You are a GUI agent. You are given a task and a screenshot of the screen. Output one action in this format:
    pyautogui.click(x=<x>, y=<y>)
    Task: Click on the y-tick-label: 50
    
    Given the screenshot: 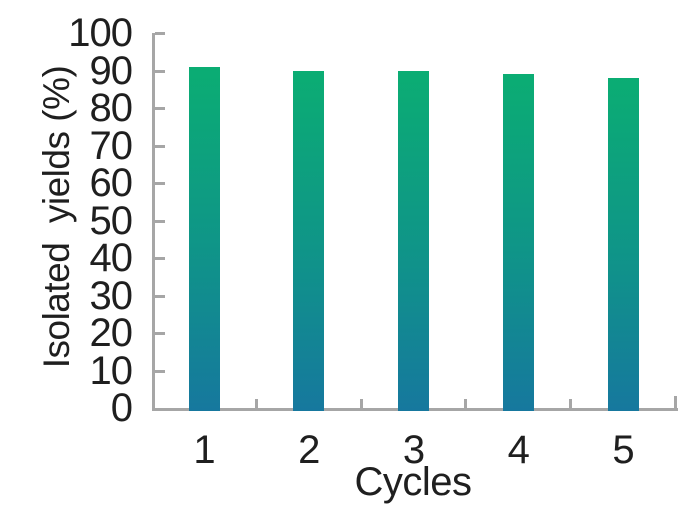 What is the action you would take?
    pyautogui.click(x=111, y=220)
    